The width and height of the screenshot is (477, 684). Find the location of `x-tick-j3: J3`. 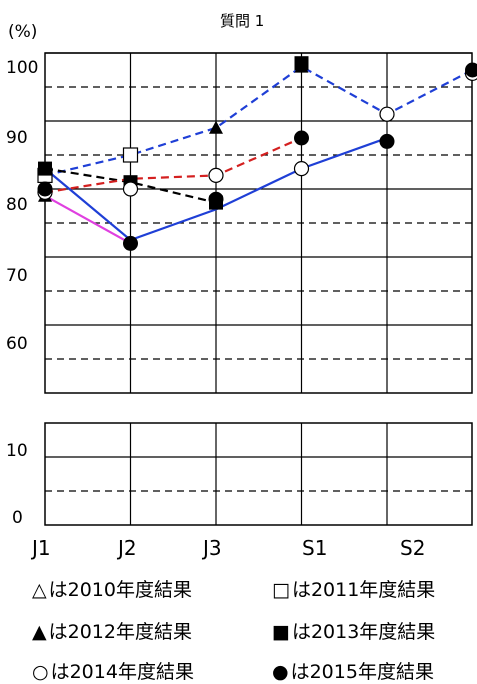

x-tick-j3: J3 is located at coordinates (212, 548).